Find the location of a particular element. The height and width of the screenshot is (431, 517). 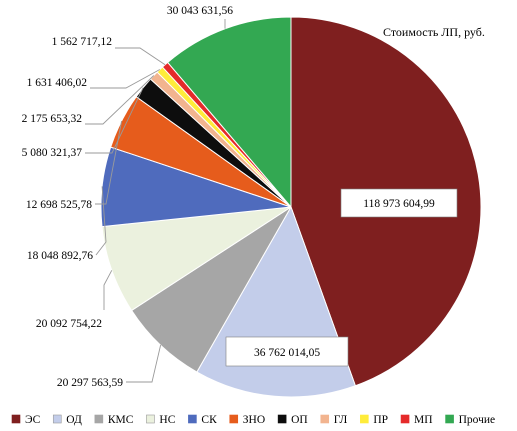

data-label-9: 1 631 406,02 is located at coordinates (57, 83).